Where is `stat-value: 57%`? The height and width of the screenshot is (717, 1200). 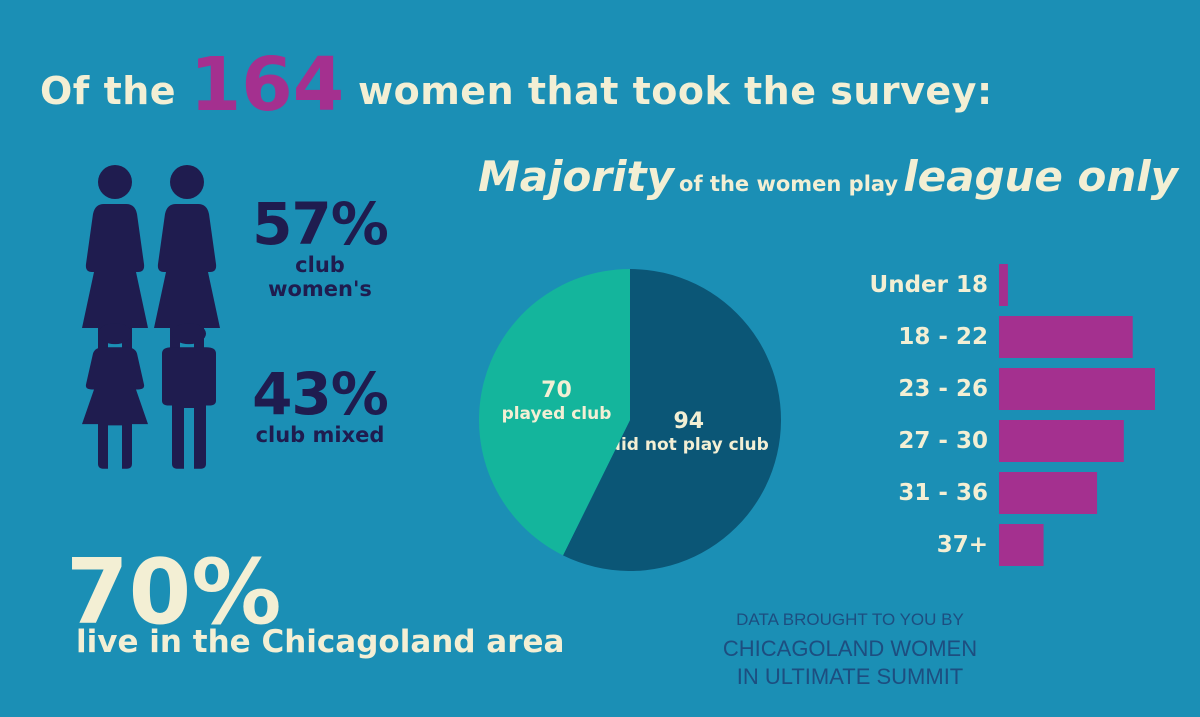
stat-value: 57% is located at coordinates (320, 224).